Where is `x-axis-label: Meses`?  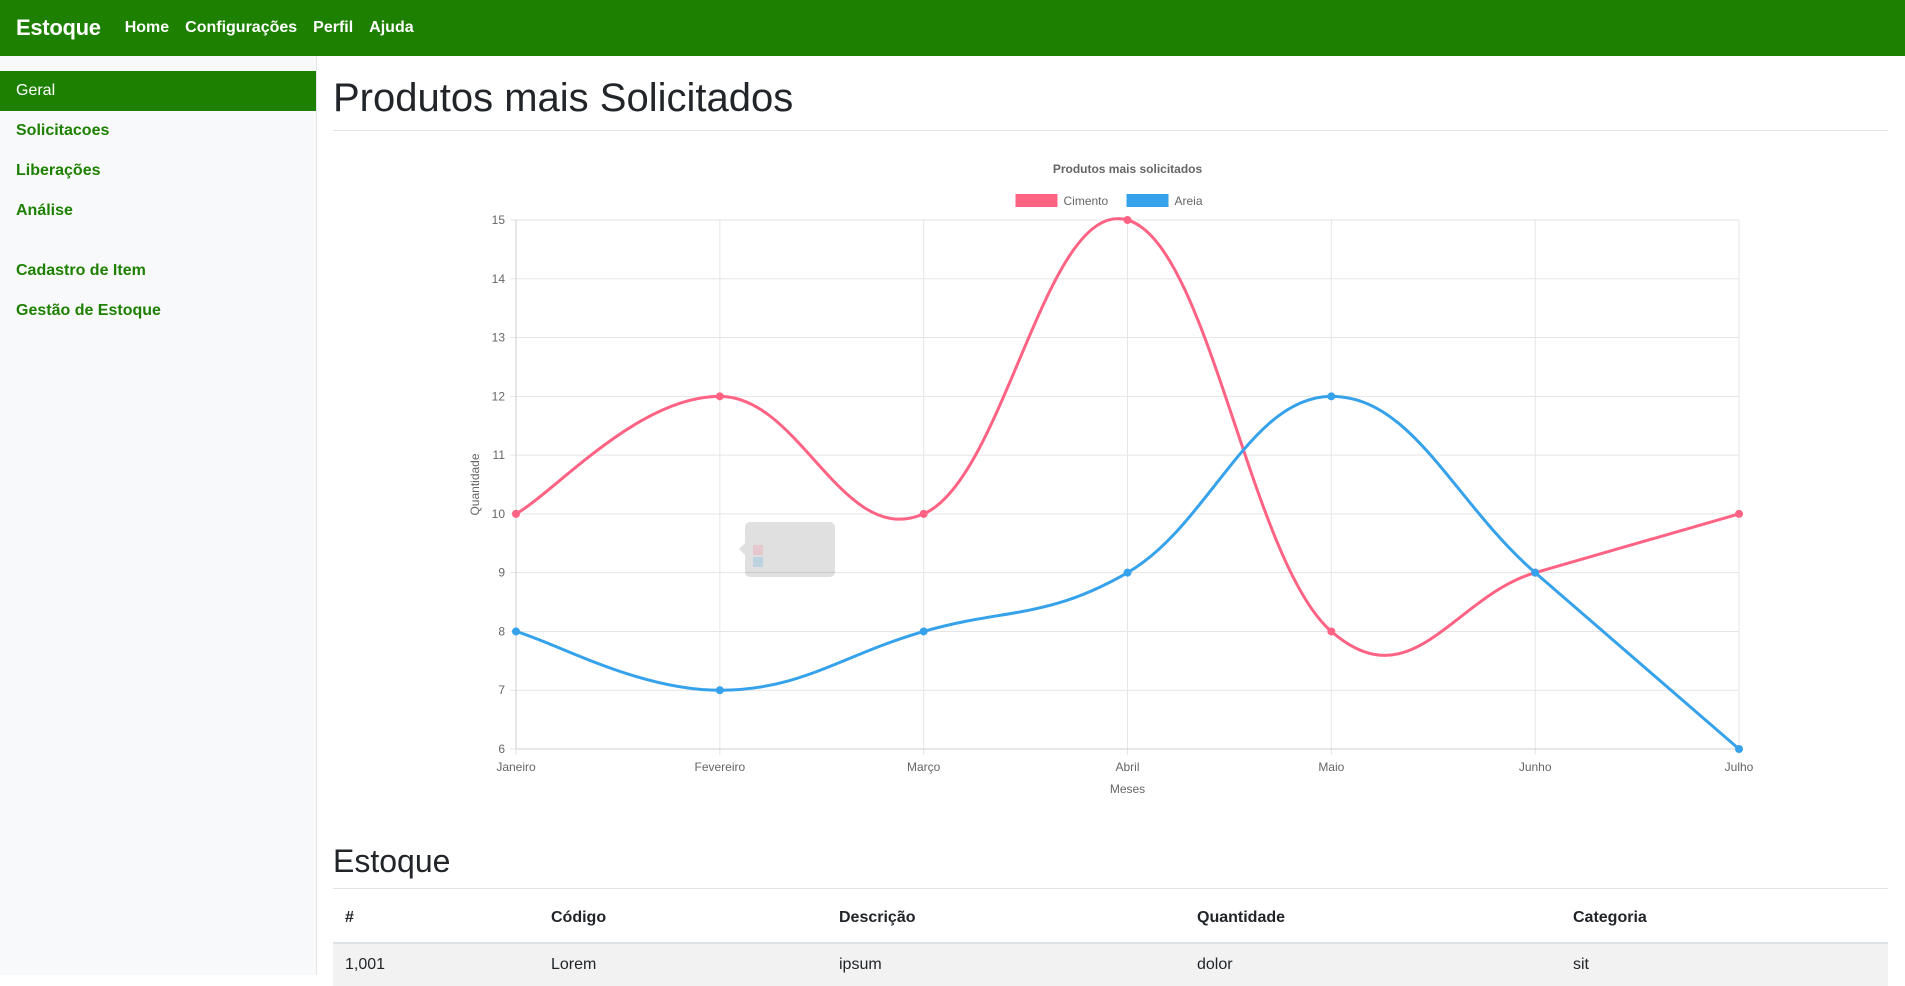 x-axis-label: Meses is located at coordinates (1127, 789).